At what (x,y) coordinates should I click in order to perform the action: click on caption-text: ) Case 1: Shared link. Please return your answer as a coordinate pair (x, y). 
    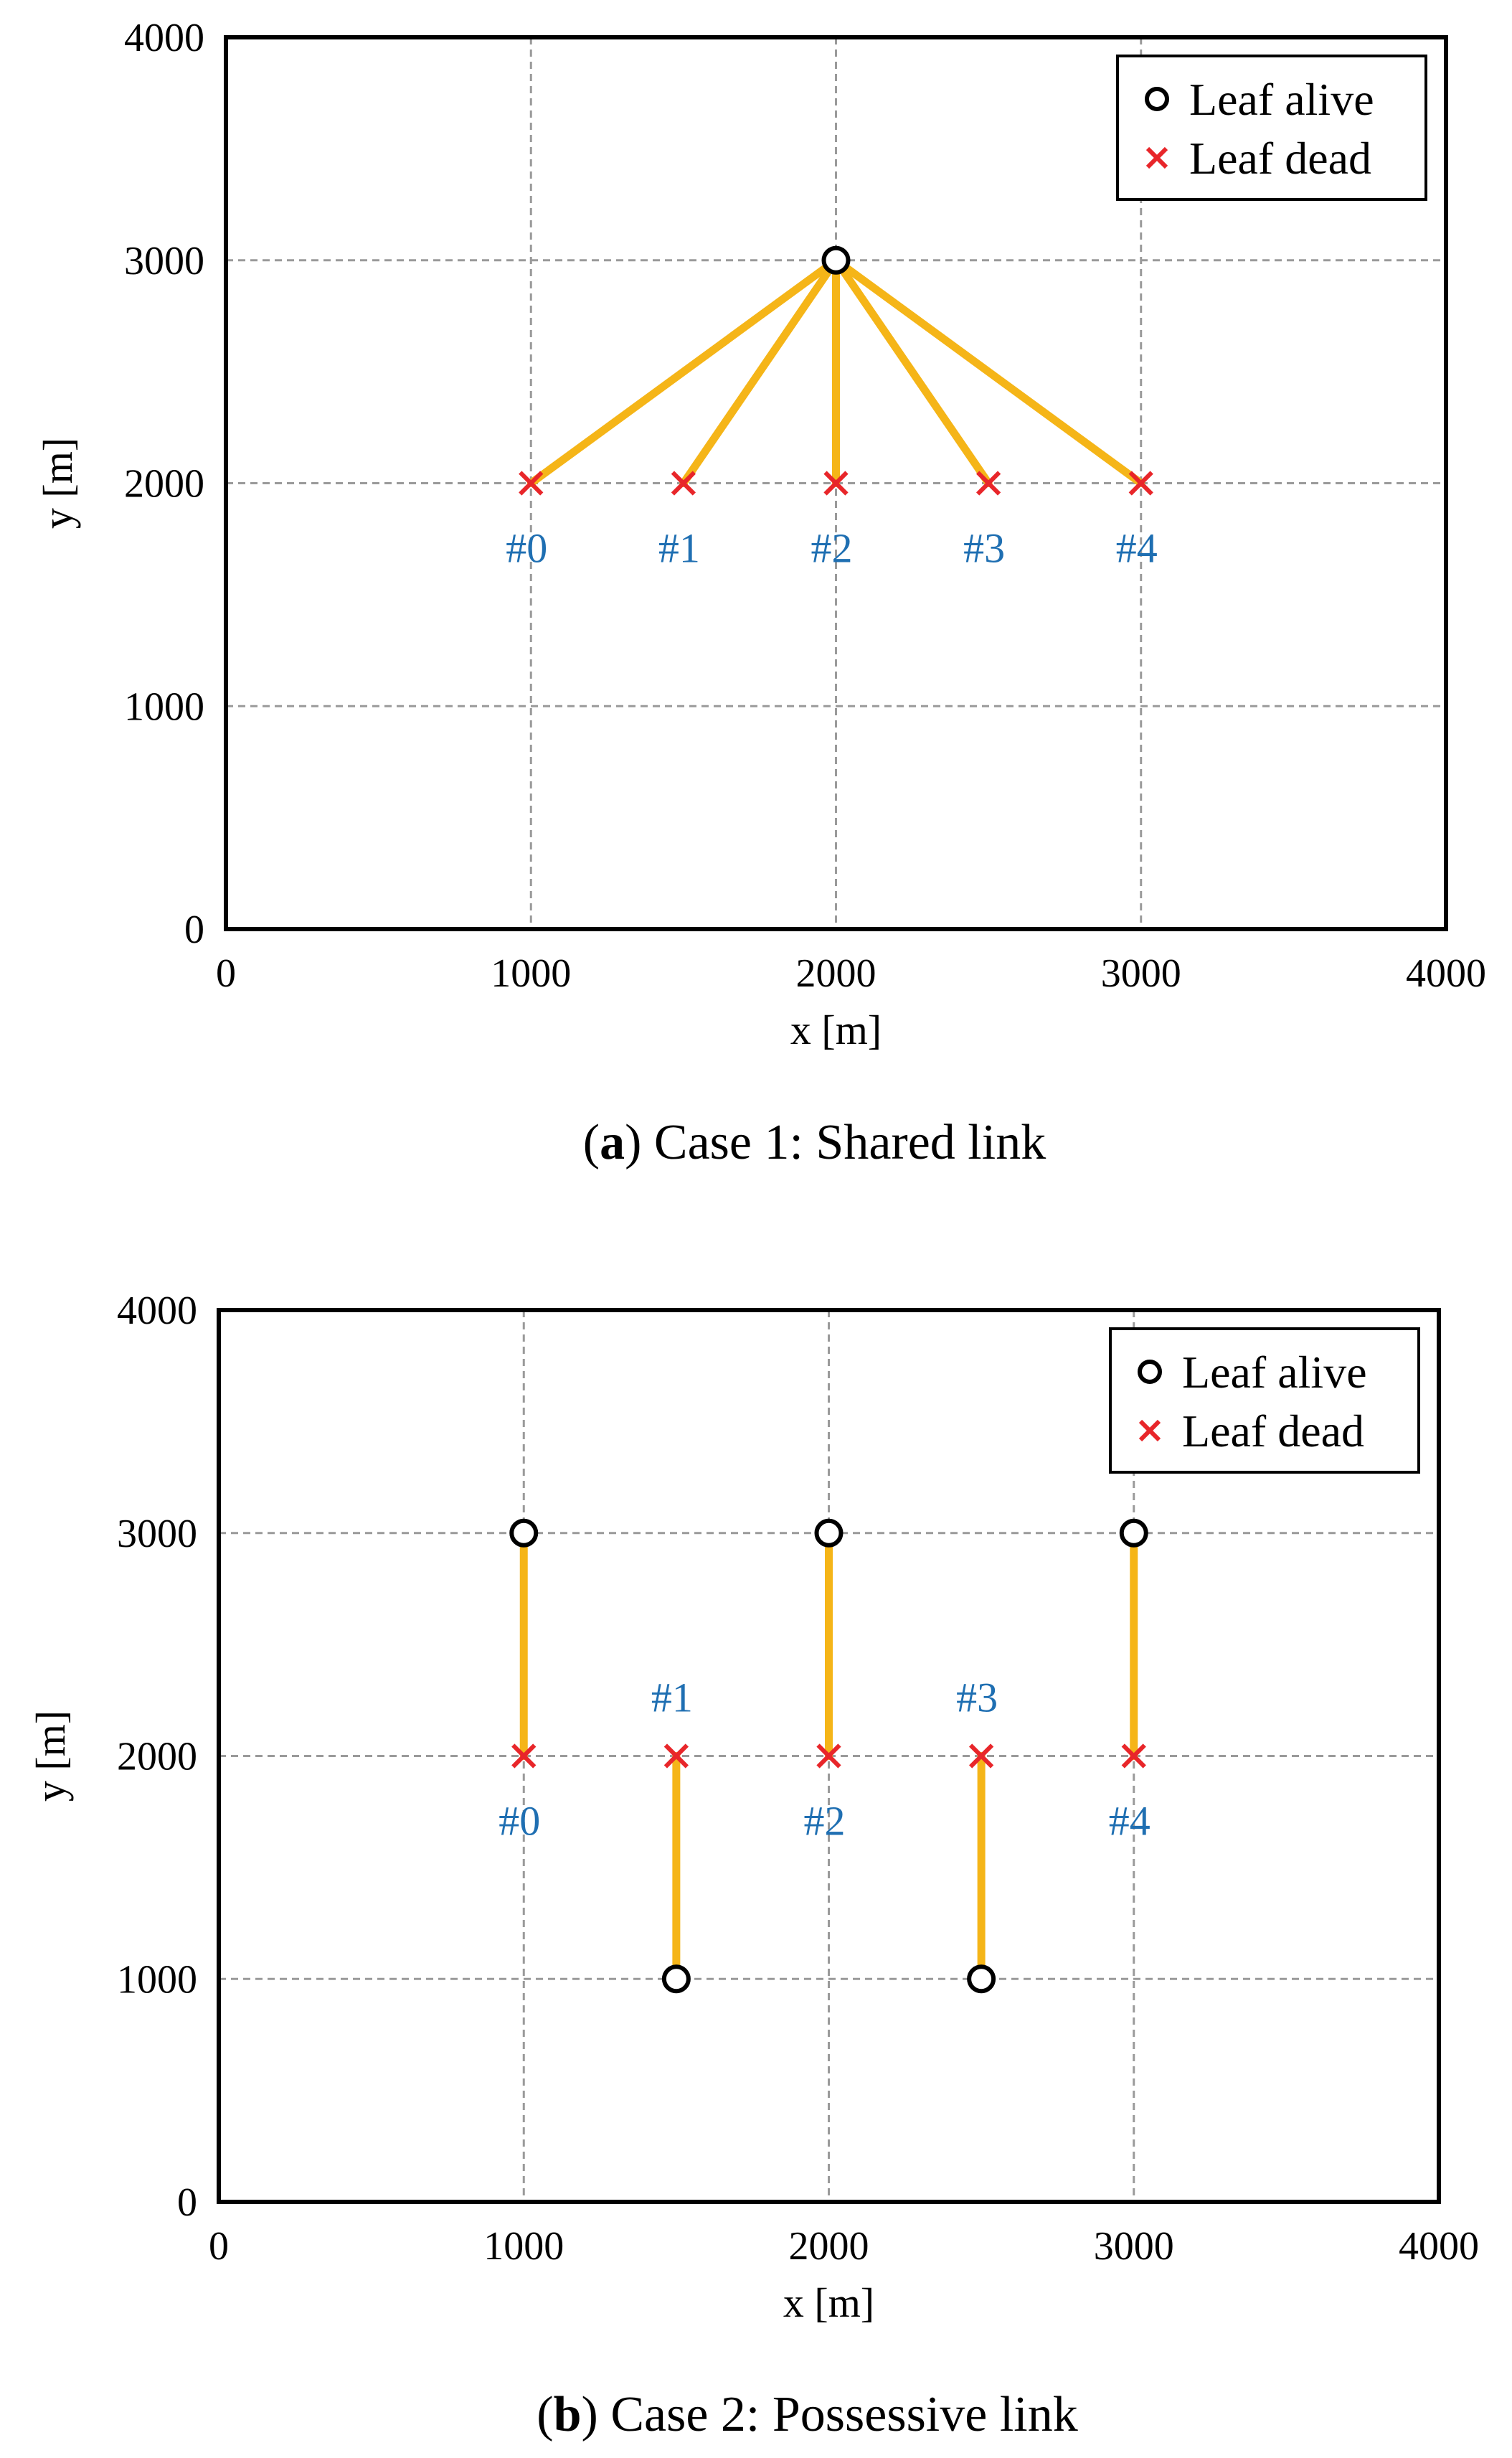
    Looking at the image, I should click on (836, 1143).